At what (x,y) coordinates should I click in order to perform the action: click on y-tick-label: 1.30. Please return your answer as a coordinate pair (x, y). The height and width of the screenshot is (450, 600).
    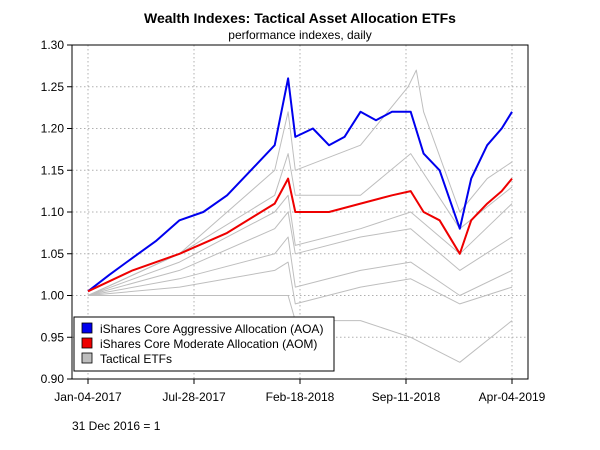
    Looking at the image, I should click on (53, 45).